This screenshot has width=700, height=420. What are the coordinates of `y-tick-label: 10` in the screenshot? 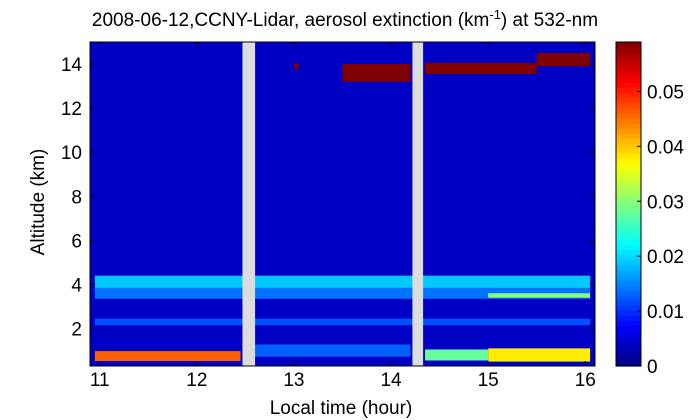 It's located at (71, 153).